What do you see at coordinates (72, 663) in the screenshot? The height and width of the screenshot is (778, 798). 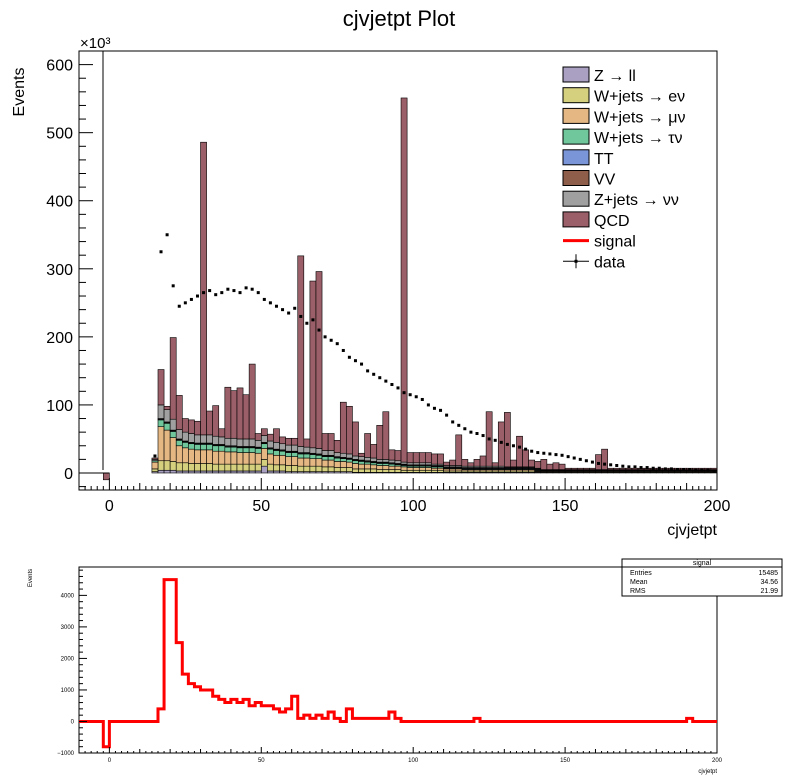 I see `bottom-y-axis: −1000 0 1000 2000 3000 4000` at bounding box center [72, 663].